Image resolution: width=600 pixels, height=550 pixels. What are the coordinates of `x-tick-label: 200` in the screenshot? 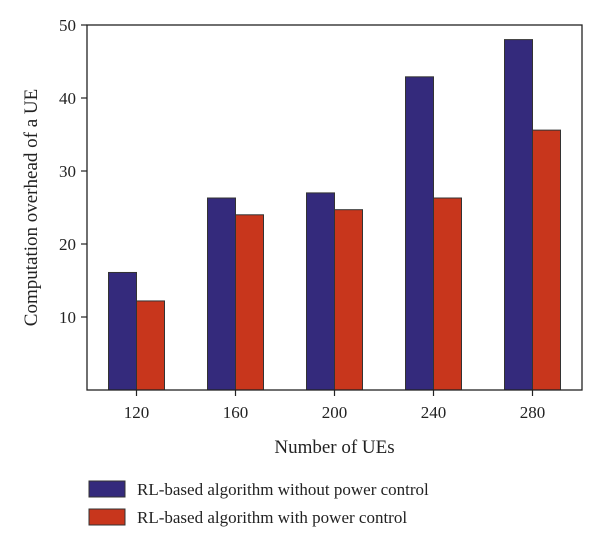 It's located at (335, 412).